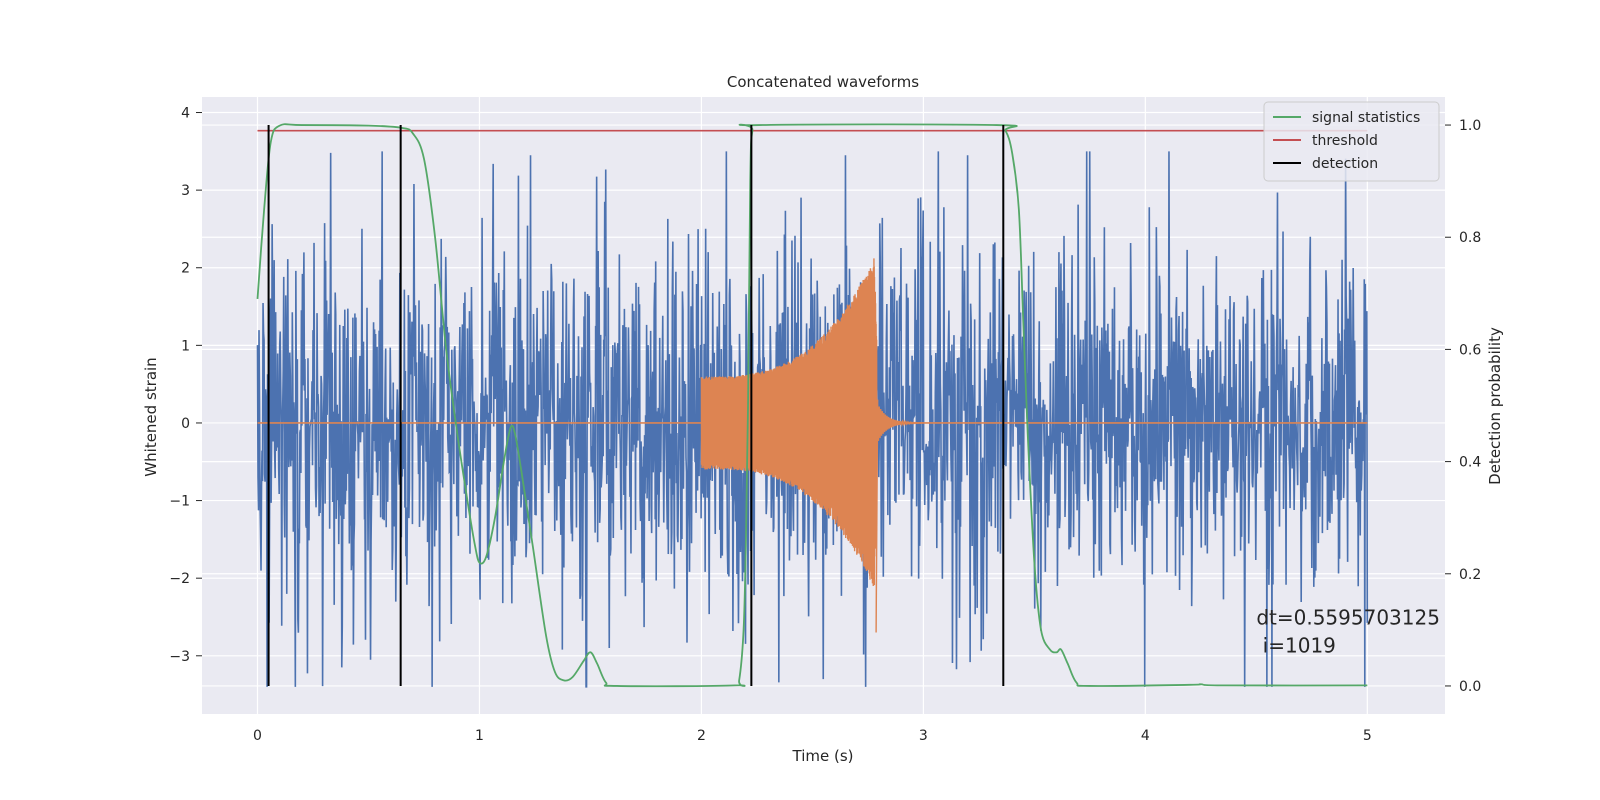 This screenshot has width=1600, height=800. Describe the element at coordinates (185, 114) in the screenshot. I see `y-tick-label: 4` at that location.